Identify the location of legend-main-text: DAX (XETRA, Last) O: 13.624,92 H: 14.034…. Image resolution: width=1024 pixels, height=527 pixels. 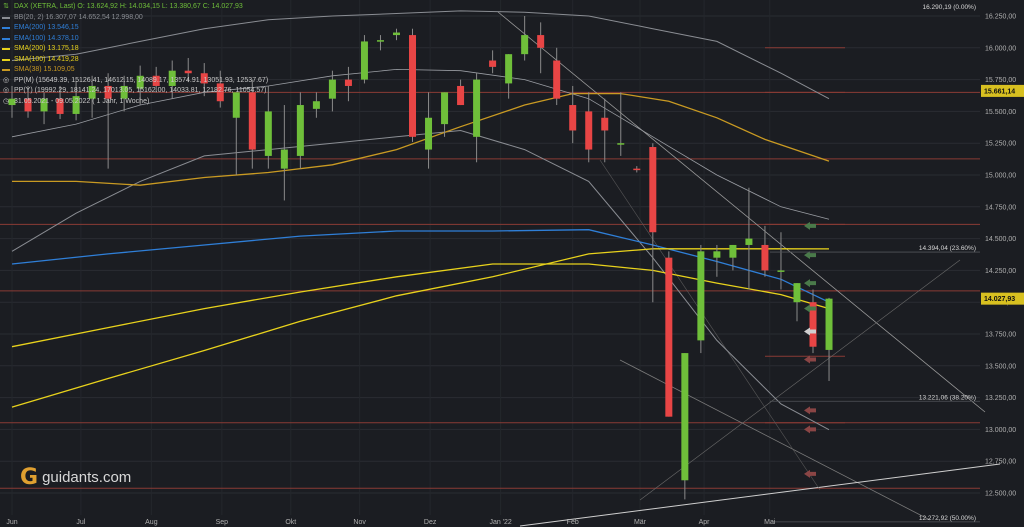
(128, 6).